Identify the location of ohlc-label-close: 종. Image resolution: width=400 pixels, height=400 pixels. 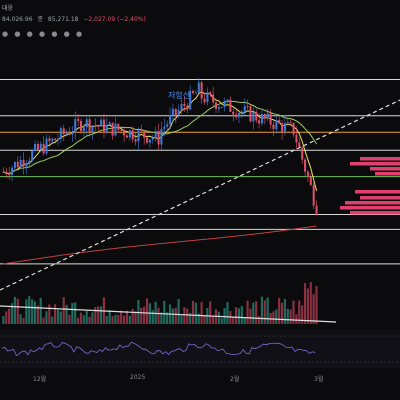
(40, 19).